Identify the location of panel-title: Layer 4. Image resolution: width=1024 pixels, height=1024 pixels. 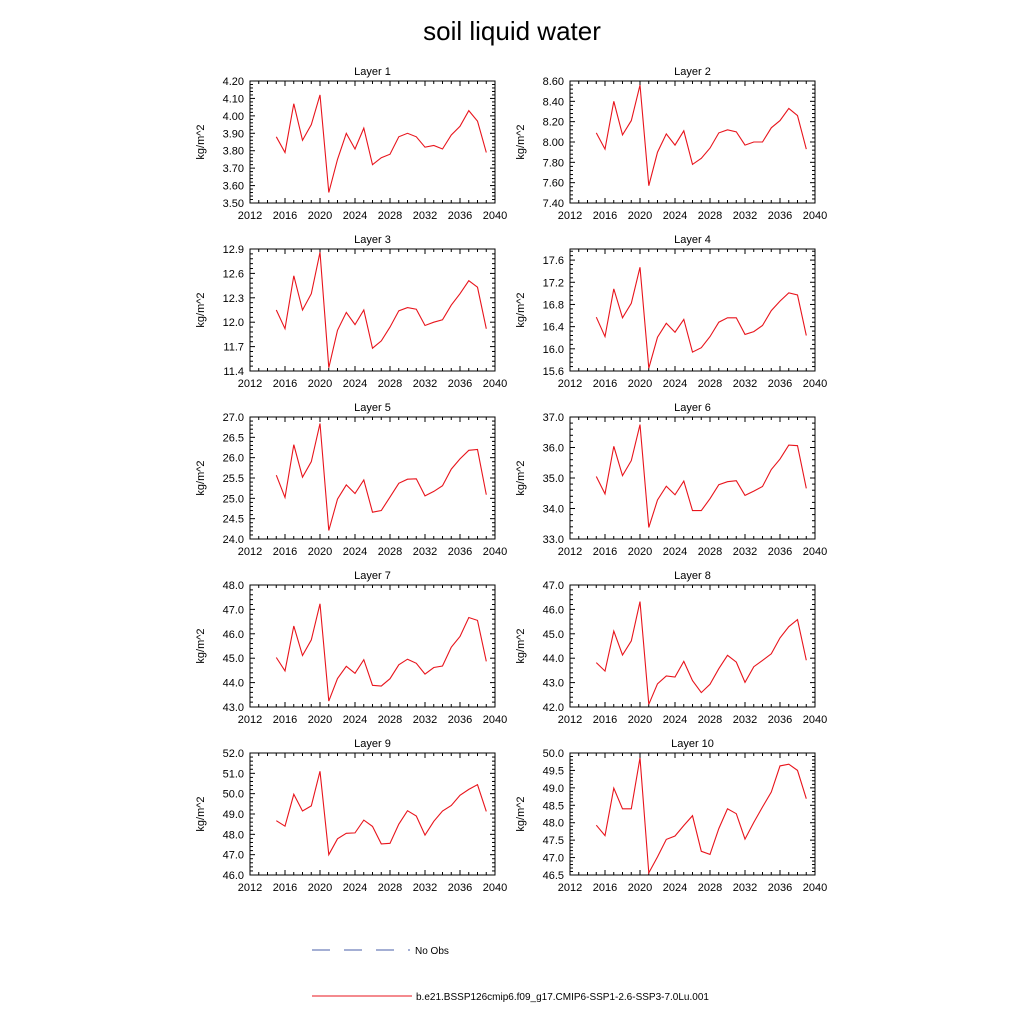
(692, 240).